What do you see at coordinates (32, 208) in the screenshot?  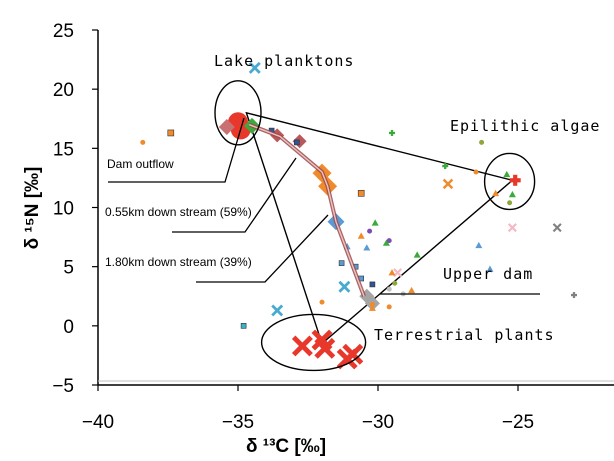 I see `y-axis-label: δ ¹⁵N [‰]` at bounding box center [32, 208].